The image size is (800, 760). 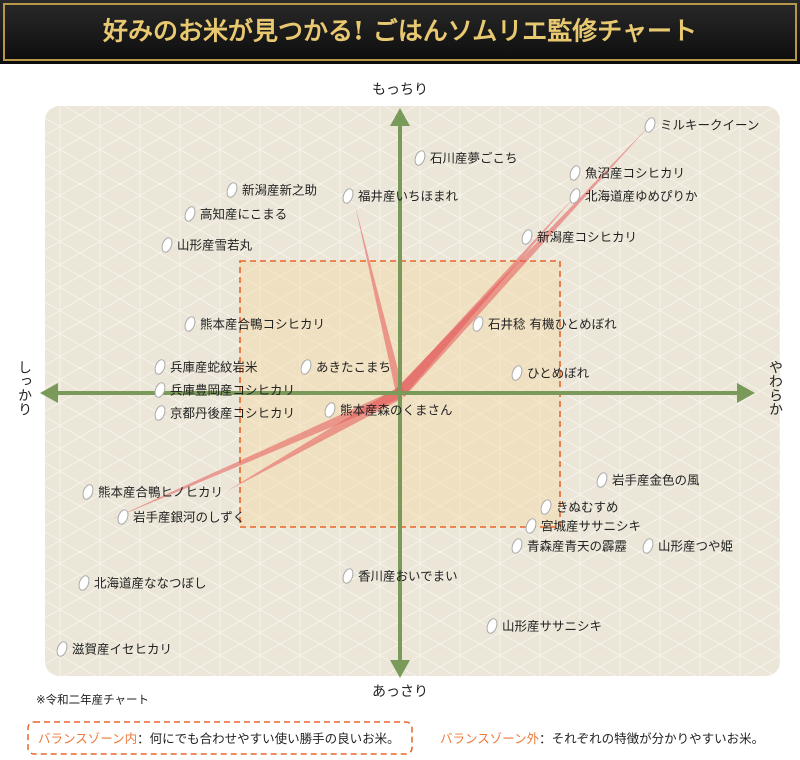 What do you see at coordinates (651, 738) in the screenshot?
I see `legend-desc: ：それぞれの特徴が分かりやすいお米。` at bounding box center [651, 738].